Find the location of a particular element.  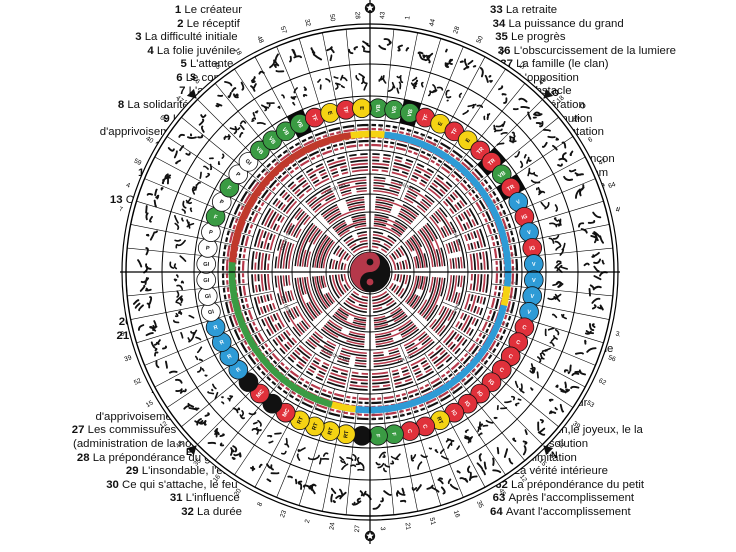

direction-arrow-icon is located at coordinates (191, 450).